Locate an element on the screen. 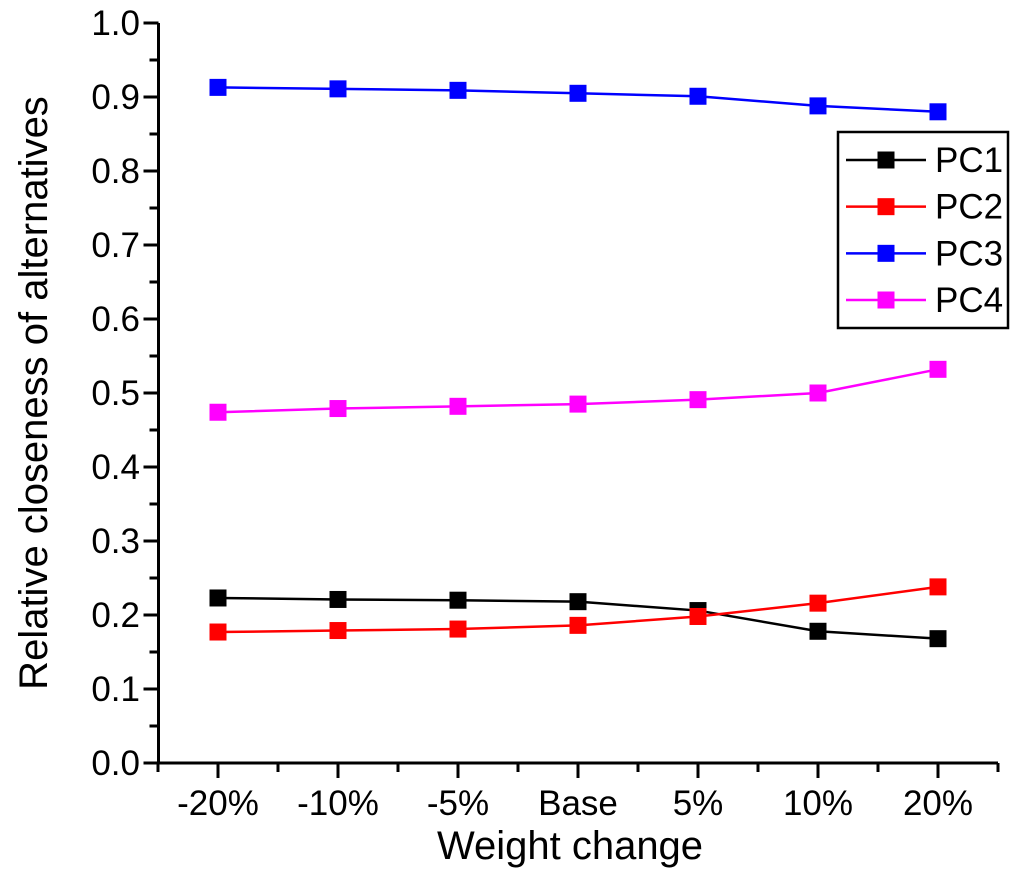  legend-marker-PC4 is located at coordinates (886, 300).